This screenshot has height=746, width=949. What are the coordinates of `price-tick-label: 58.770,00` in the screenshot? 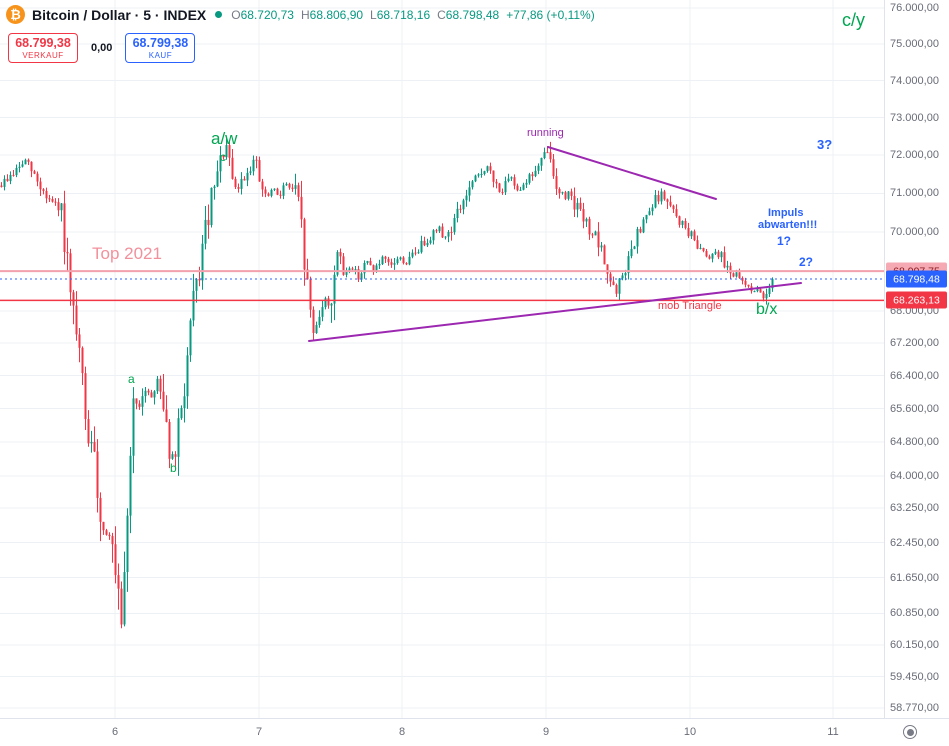 It's located at (914, 708).